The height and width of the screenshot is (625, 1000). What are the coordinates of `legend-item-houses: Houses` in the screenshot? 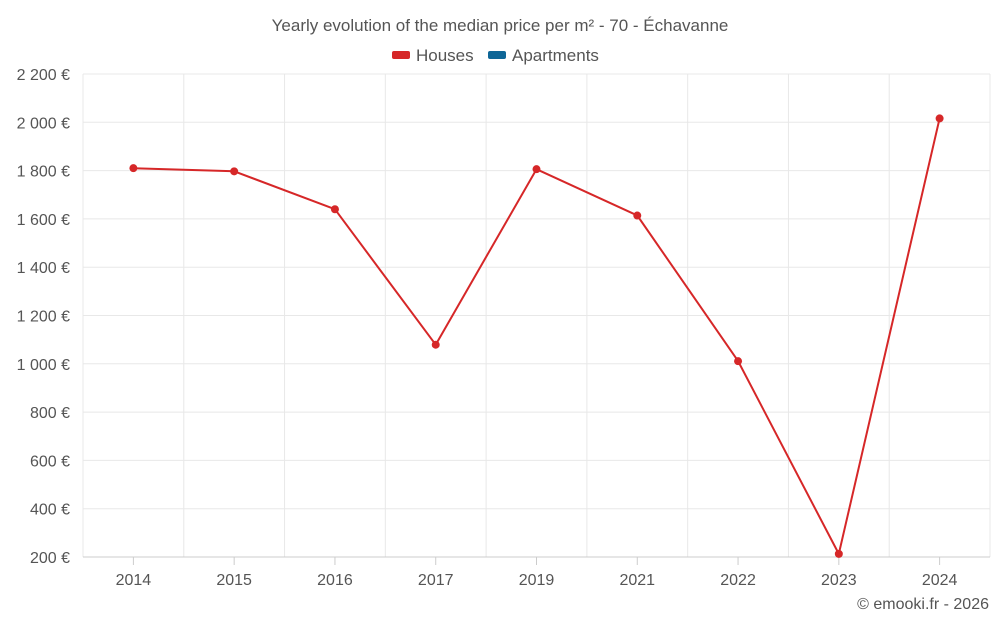 It's located at (433, 55).